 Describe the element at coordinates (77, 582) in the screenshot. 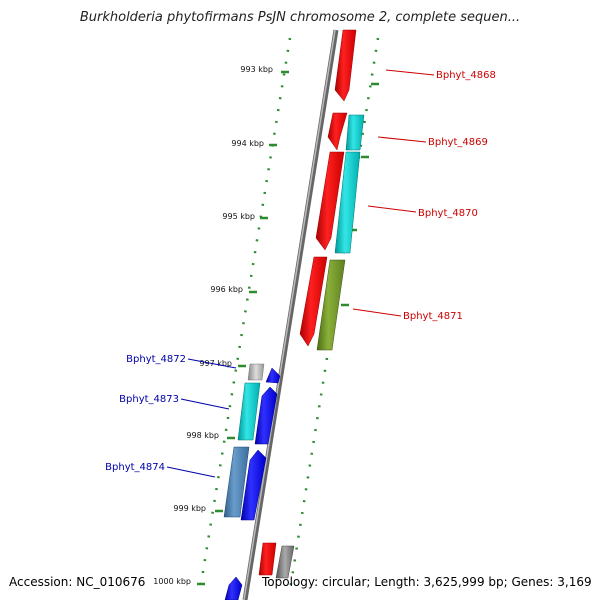

I see `accession-text: Accession: NC_010676` at that location.